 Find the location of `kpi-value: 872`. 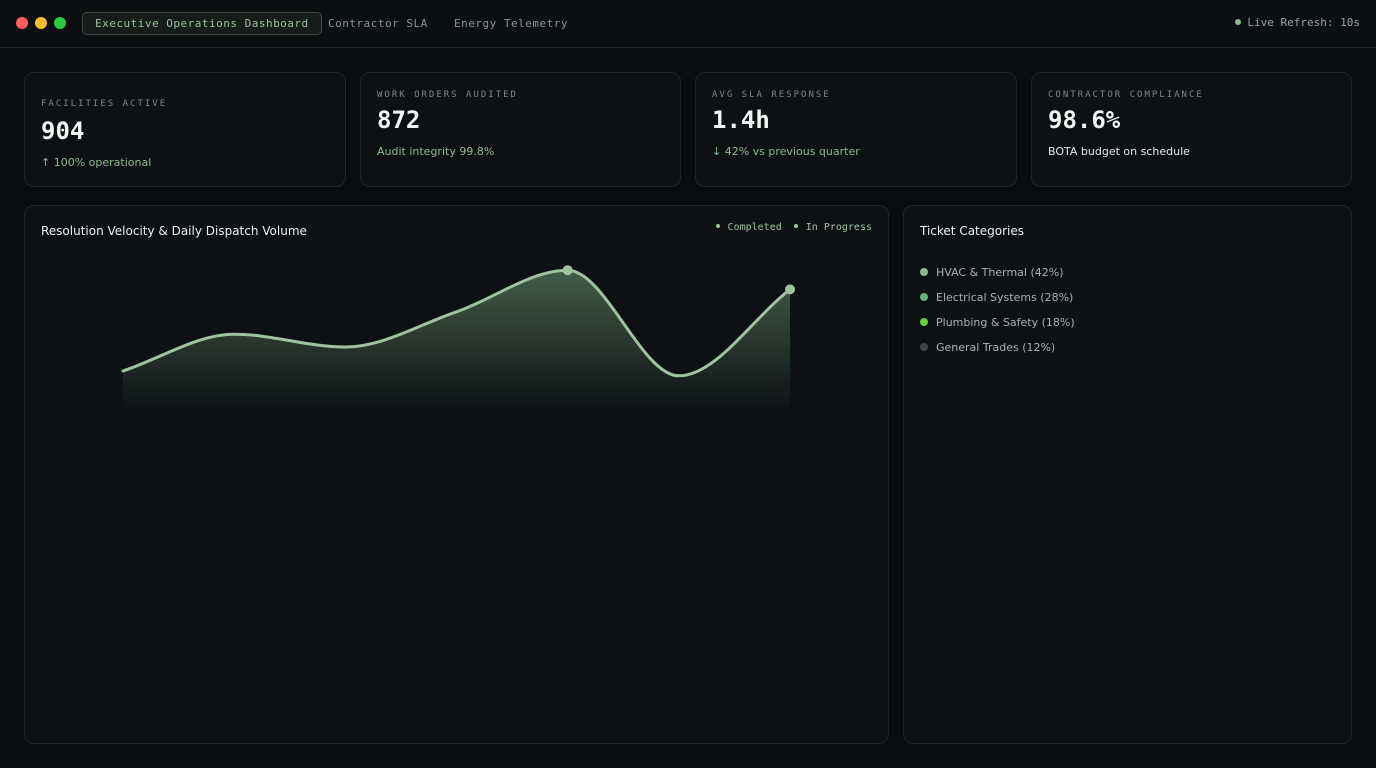

kpi-value: 872 is located at coordinates (399, 120).